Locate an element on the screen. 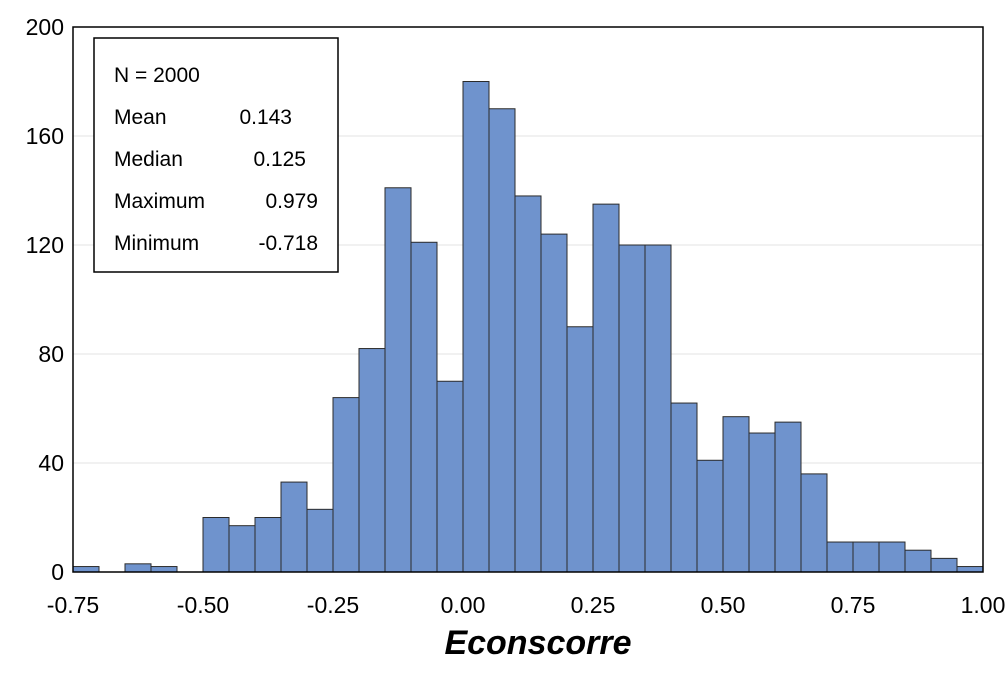 The image size is (1008, 679). stats-label: Median is located at coordinates (148, 159).